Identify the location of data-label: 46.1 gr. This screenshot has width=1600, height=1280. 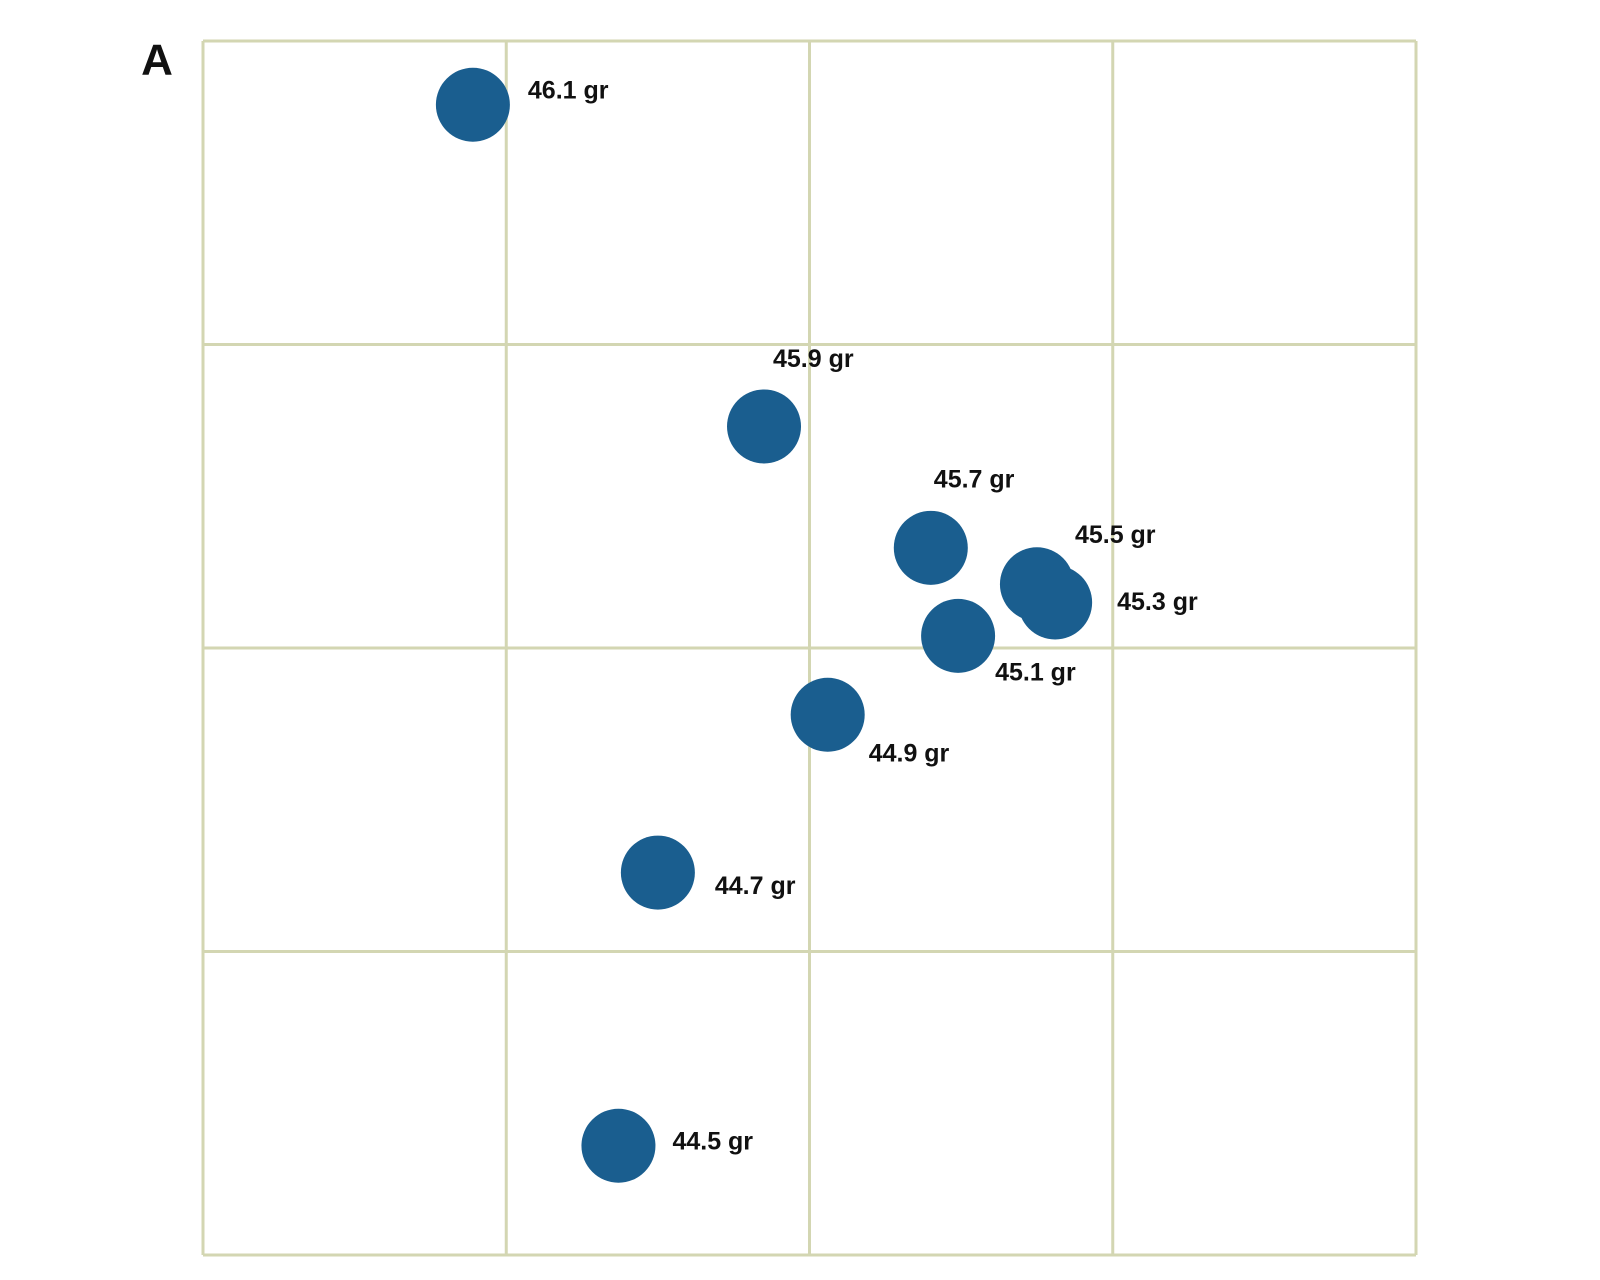
(568, 90).